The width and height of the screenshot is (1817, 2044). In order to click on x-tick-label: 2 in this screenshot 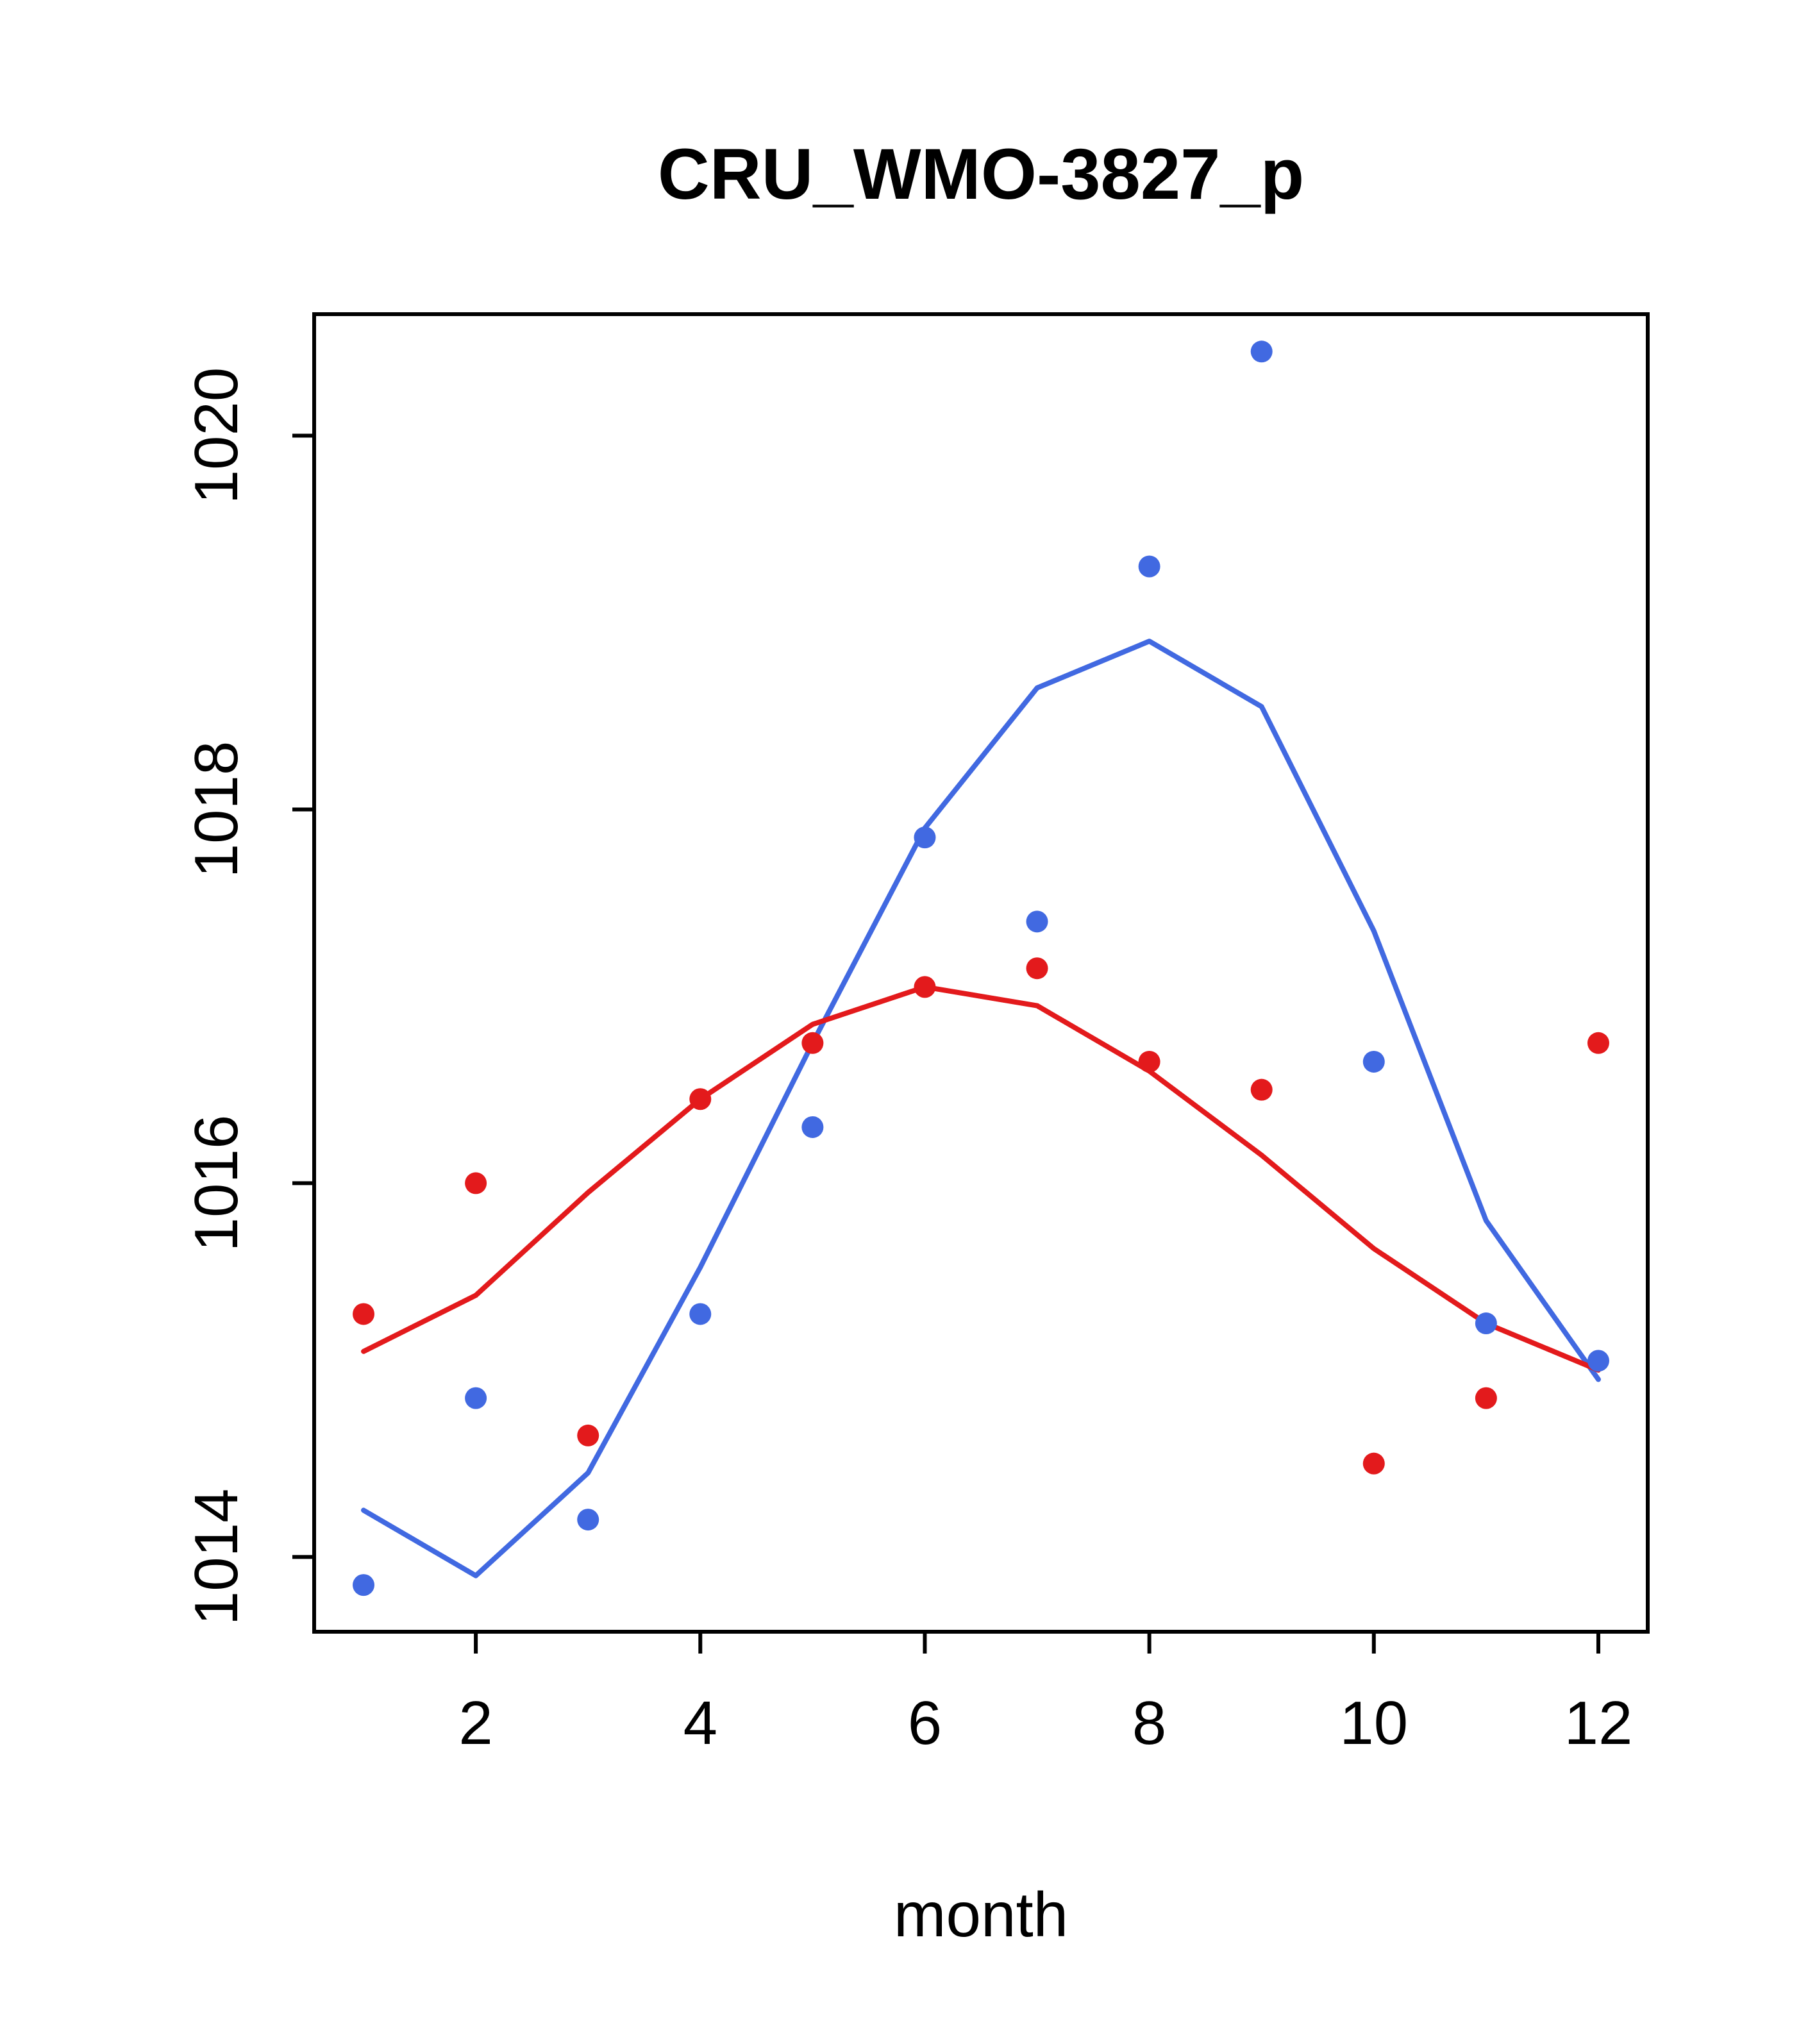, I will do `click(475, 1723)`.